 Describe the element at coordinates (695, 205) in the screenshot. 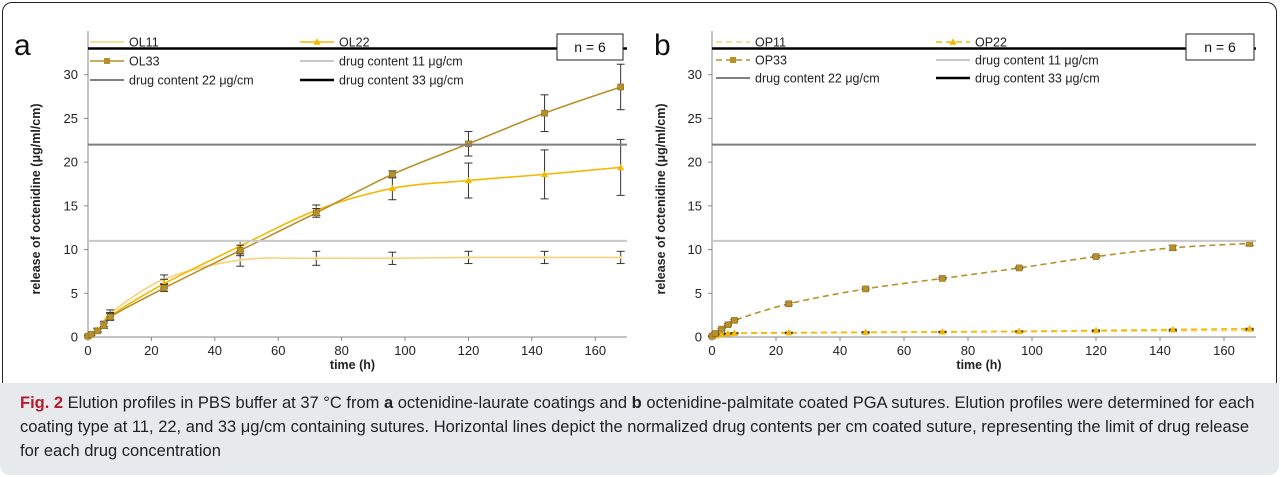

I see `y-tick-label: 15` at that location.